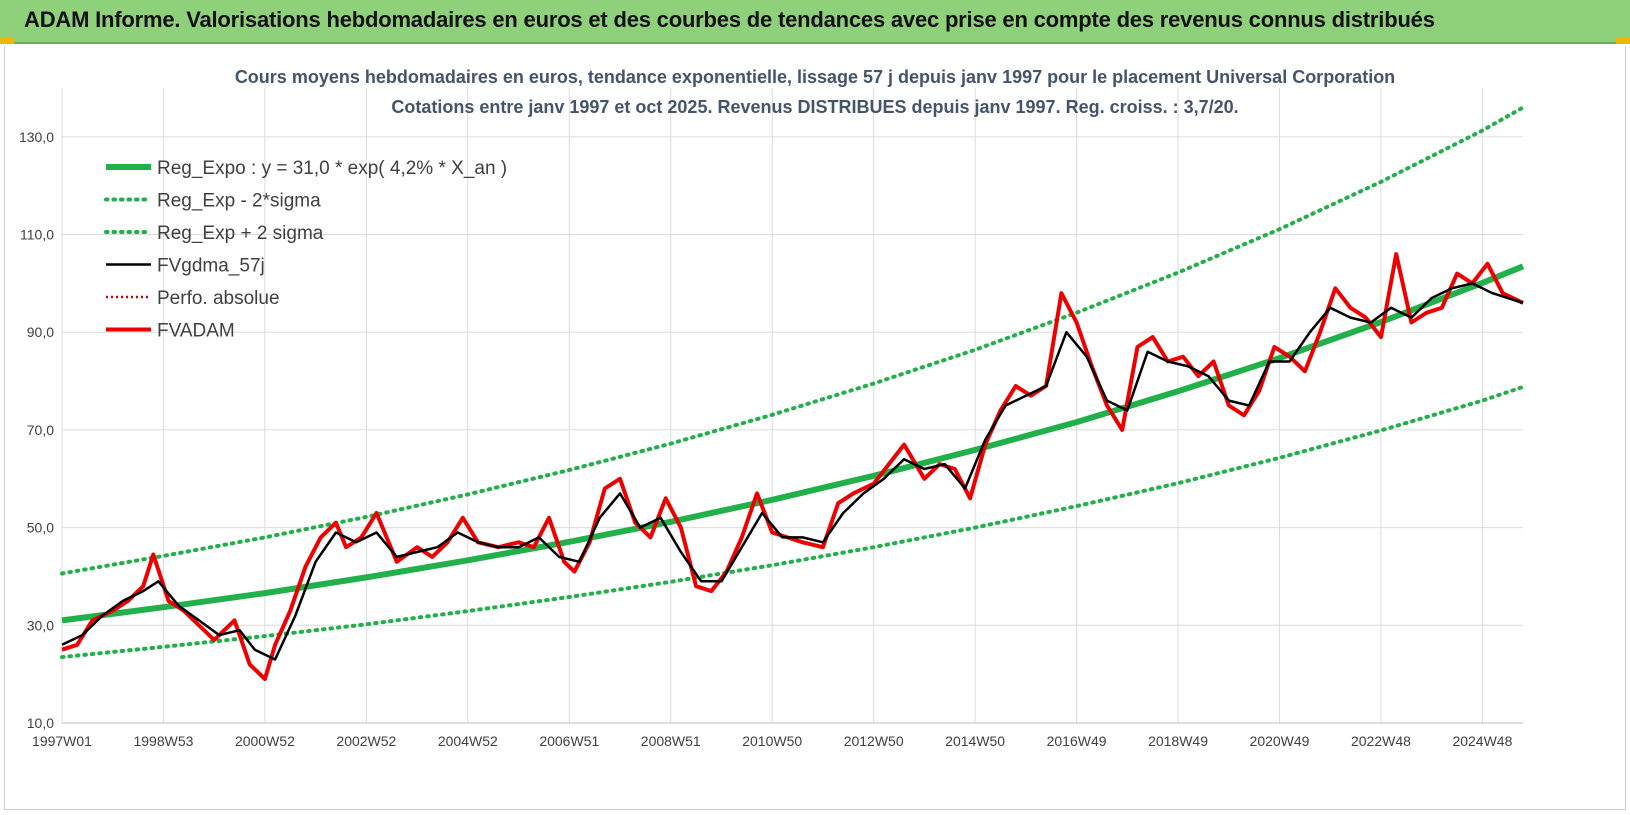  What do you see at coordinates (40, 332) in the screenshot?
I see `y-tick-label-4: 90,0` at bounding box center [40, 332].